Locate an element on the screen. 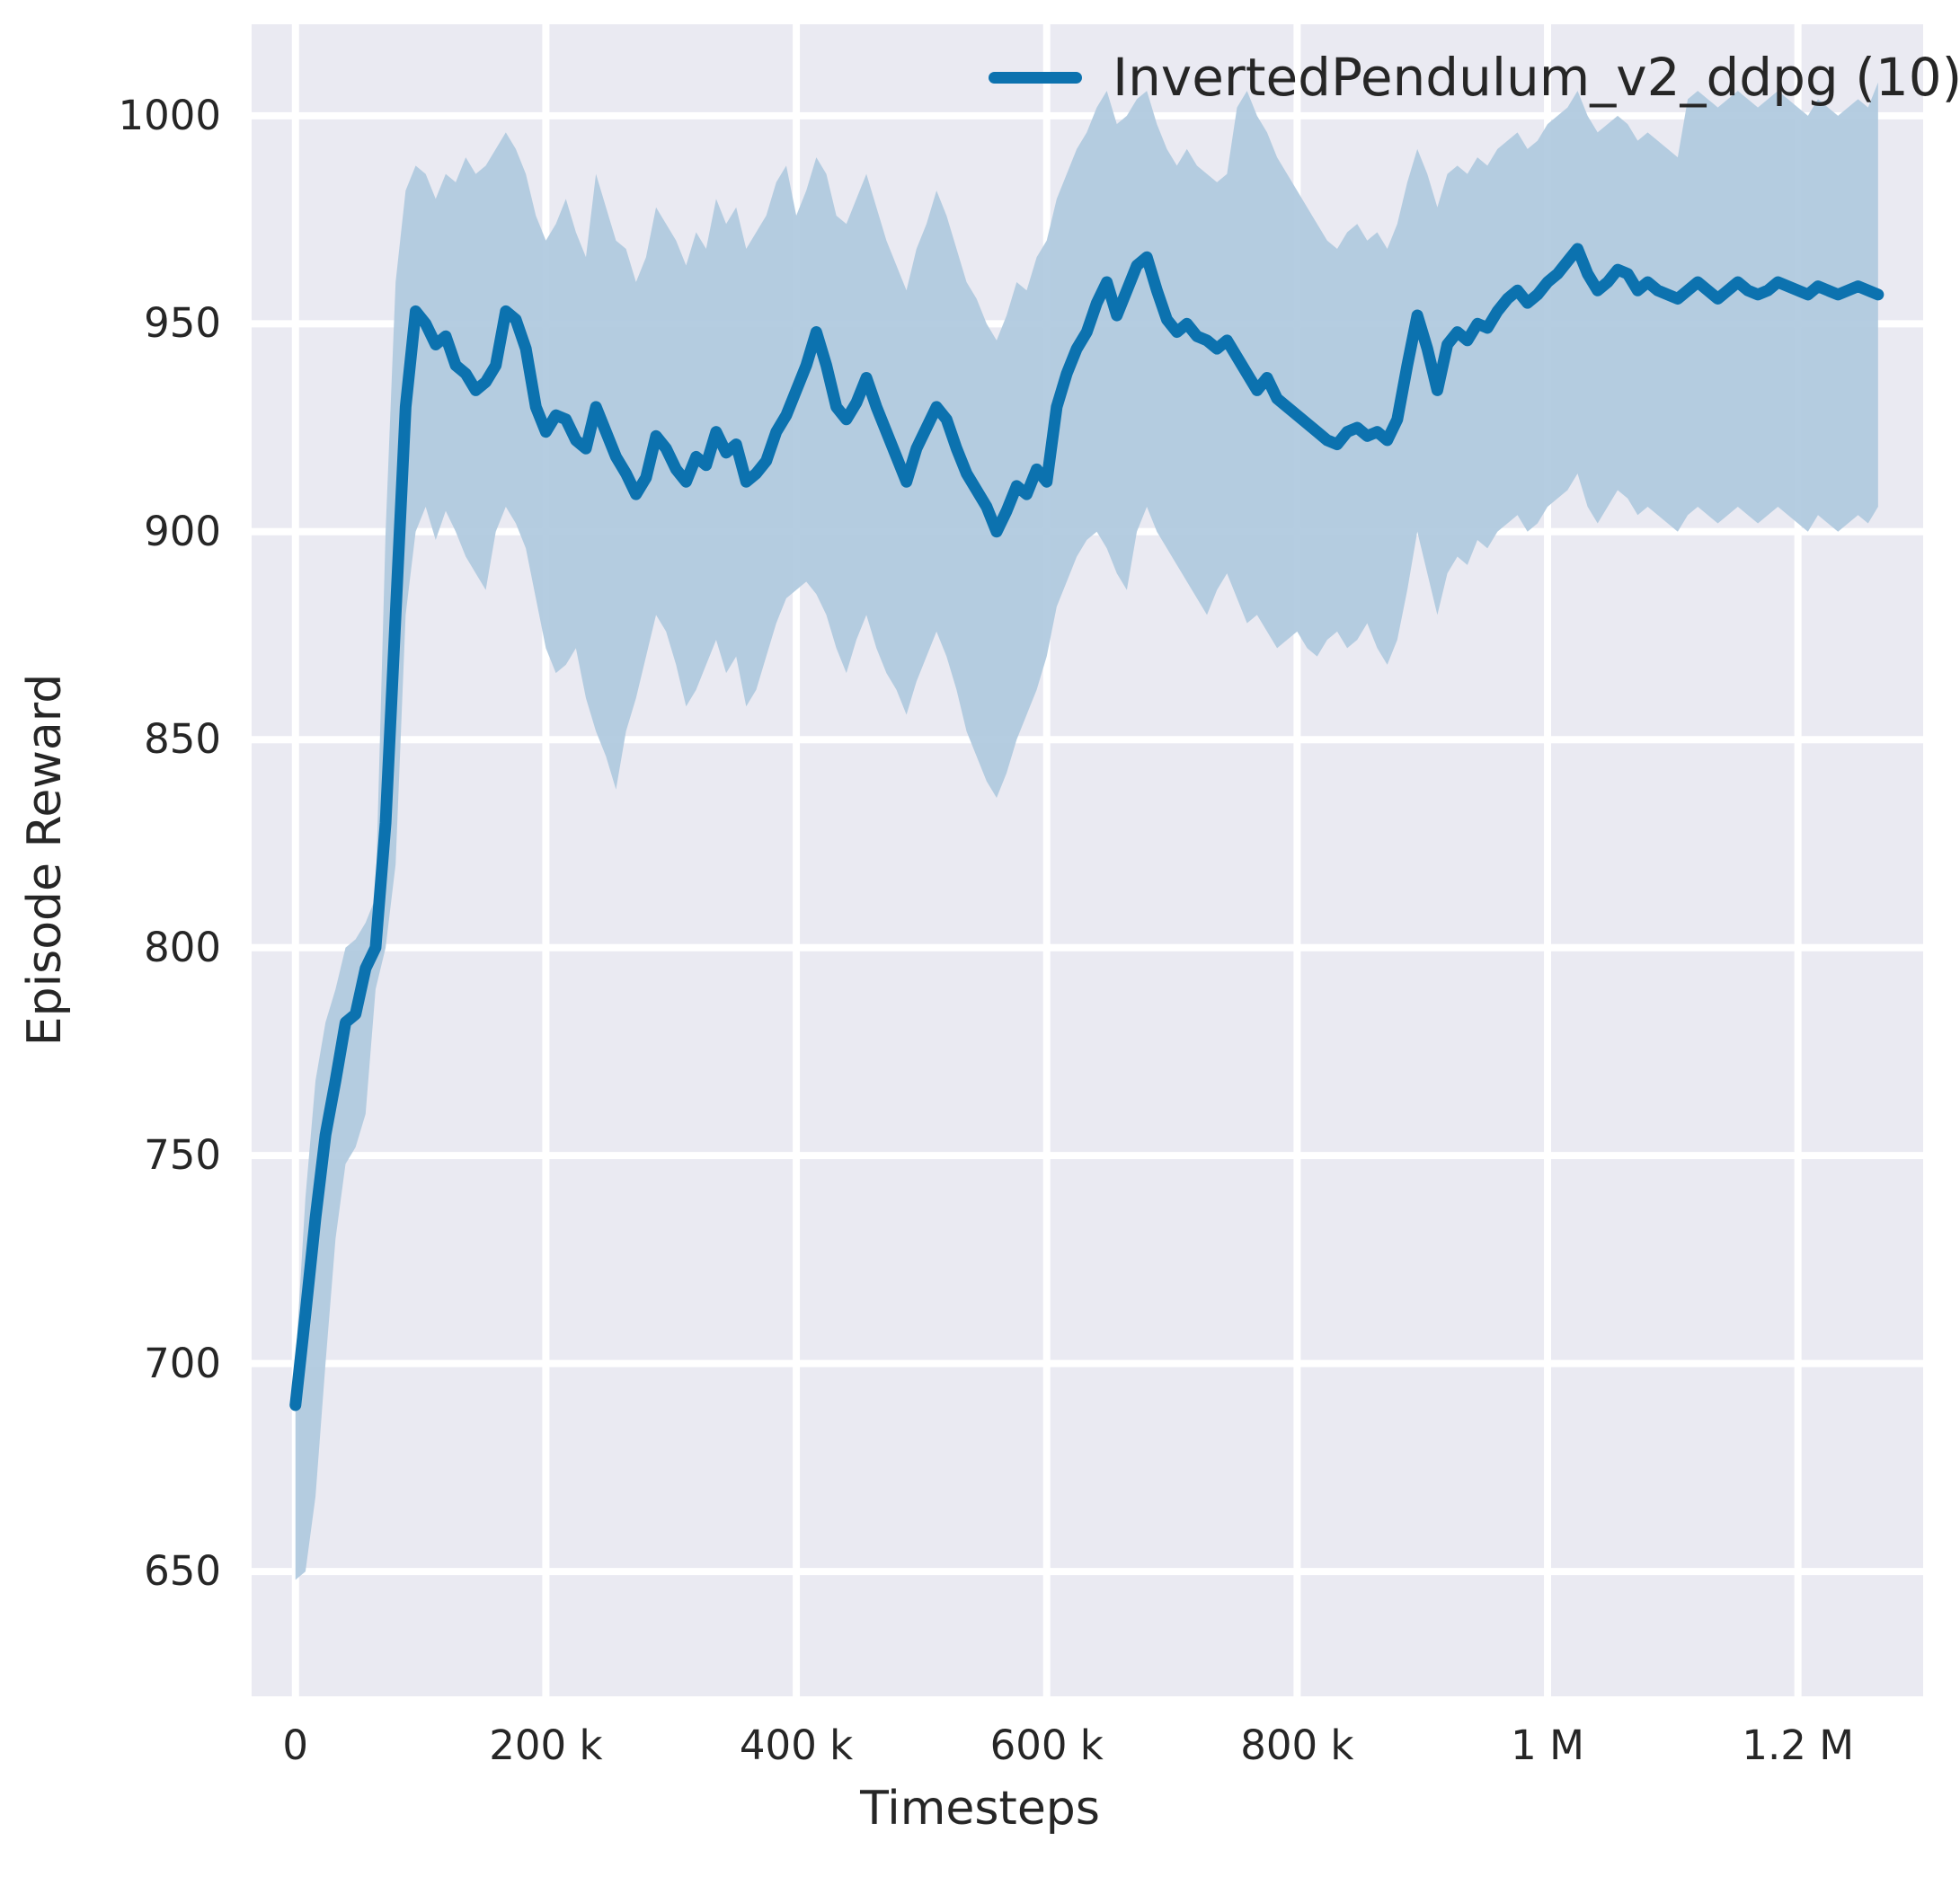 Image resolution: width=1960 pixels, height=1885 pixels. x-tick-label: 1 M is located at coordinates (1547, 1745).